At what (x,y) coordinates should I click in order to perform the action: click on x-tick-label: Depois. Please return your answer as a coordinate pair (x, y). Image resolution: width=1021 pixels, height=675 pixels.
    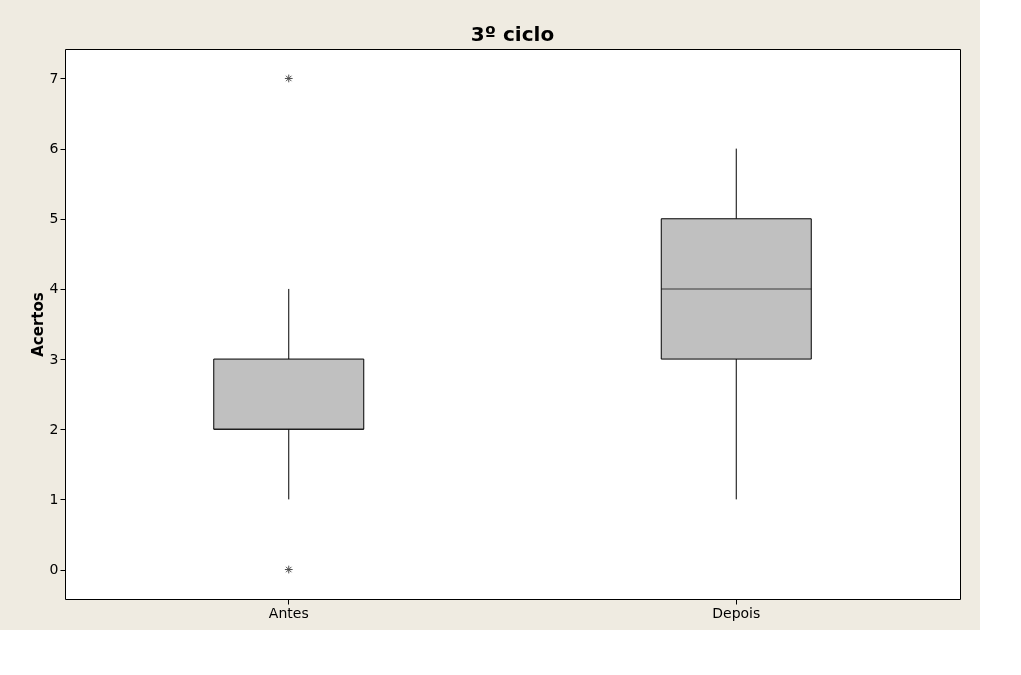
    Looking at the image, I should click on (736, 612).